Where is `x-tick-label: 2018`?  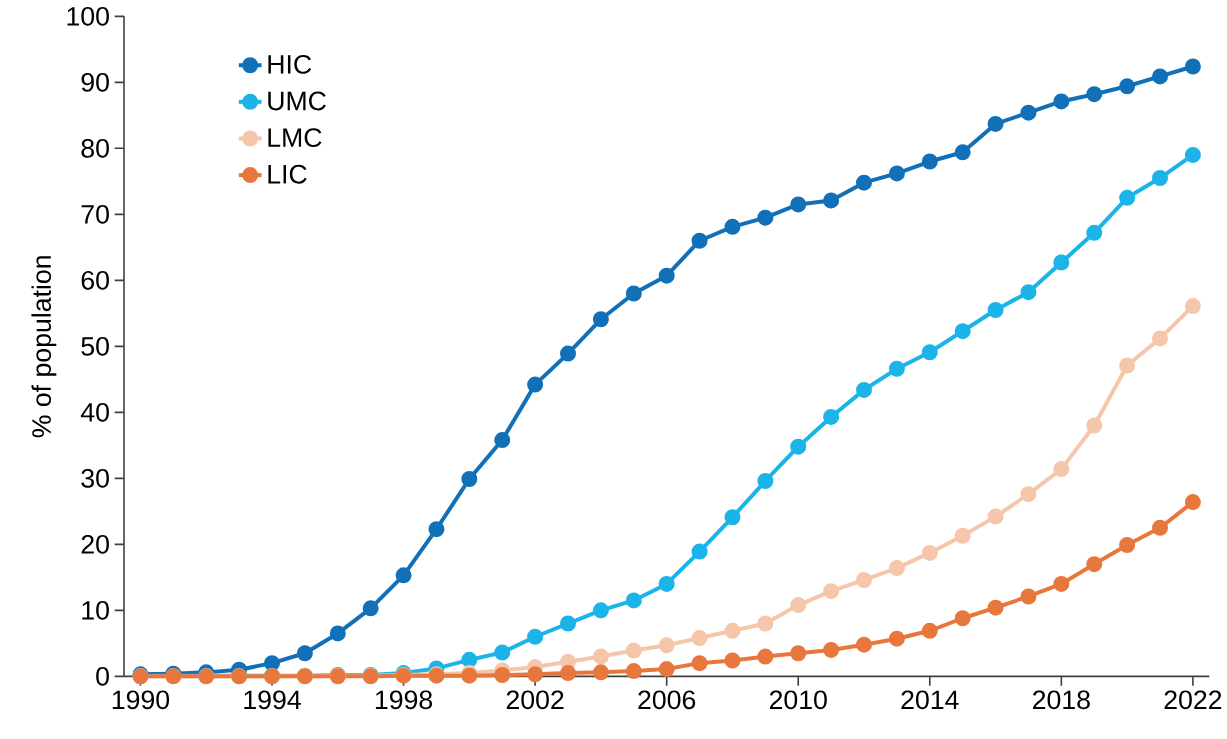
x-tick-label: 2018 is located at coordinates (1061, 700).